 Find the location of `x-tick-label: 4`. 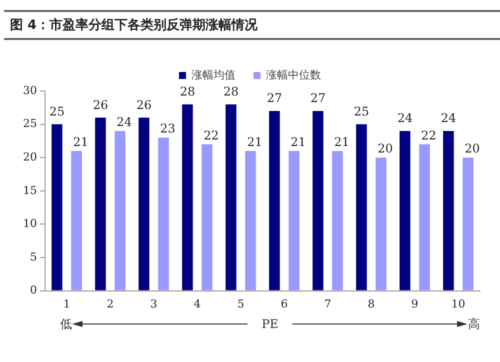

x-tick-label: 4 is located at coordinates (197, 303).